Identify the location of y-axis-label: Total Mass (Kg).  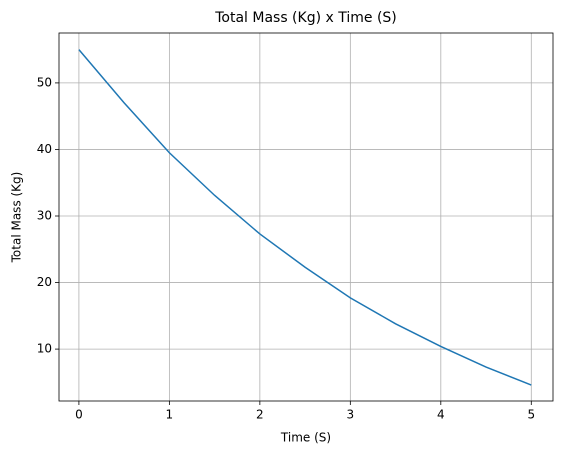
(17, 218).